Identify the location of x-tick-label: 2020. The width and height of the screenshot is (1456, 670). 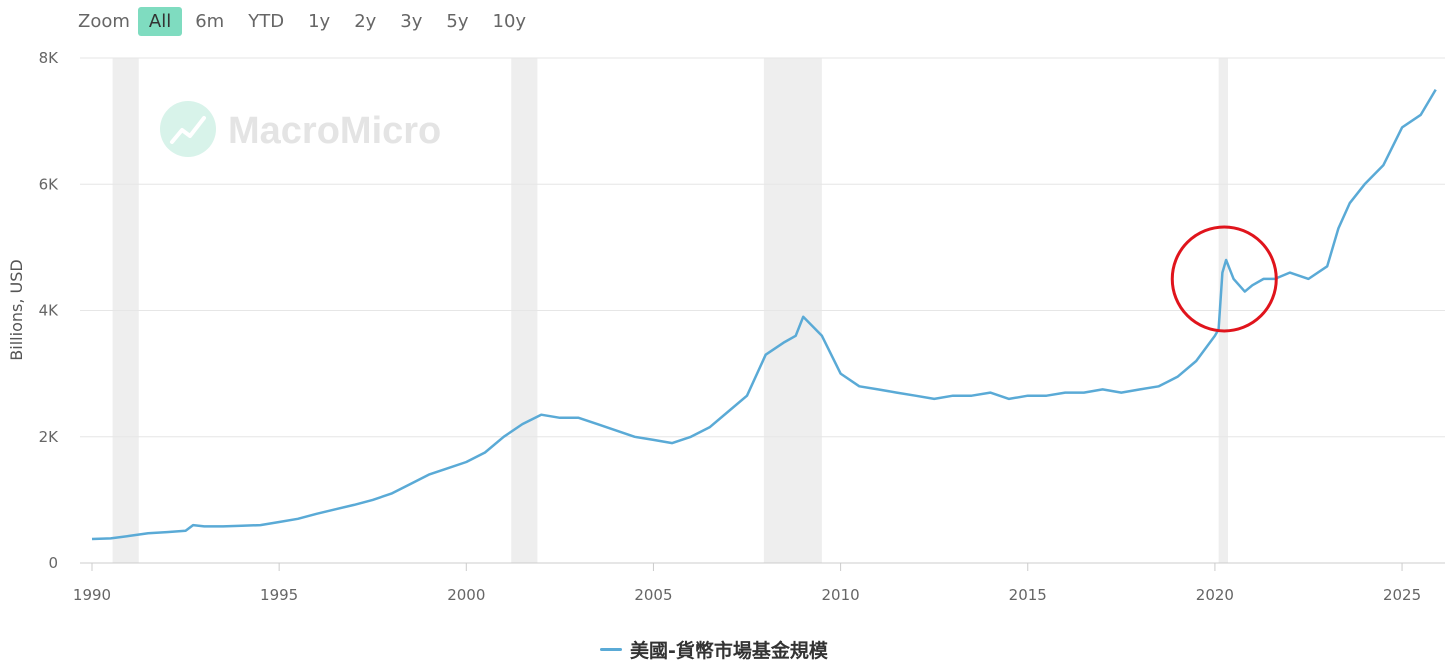
(1215, 595).